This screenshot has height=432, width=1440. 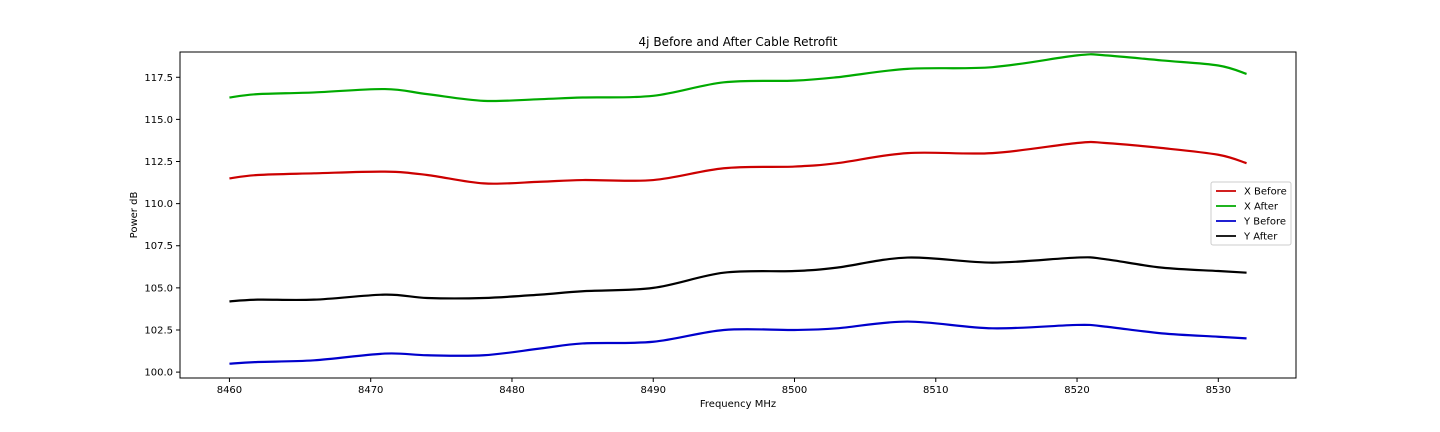 I want to click on x-tick-label: 8510, so click(x=935, y=390).